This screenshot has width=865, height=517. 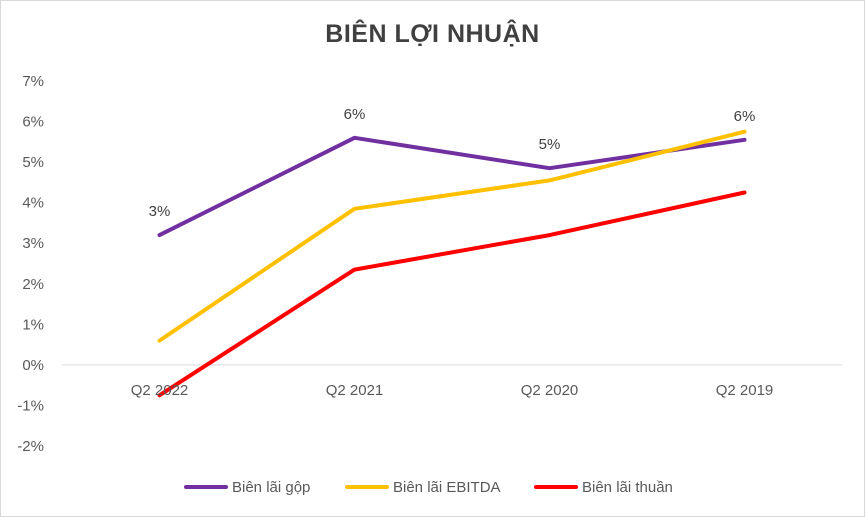 I want to click on legend-label: Biên lãi gộp, so click(x=271, y=487).